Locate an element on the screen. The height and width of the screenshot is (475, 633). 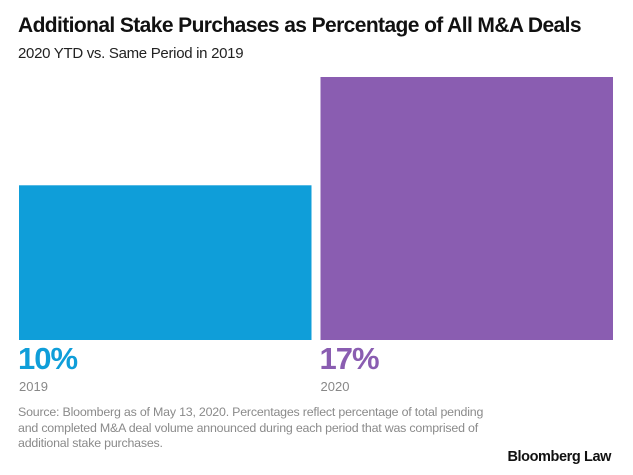
brand-logo: Bloomberg Law is located at coordinates (559, 457).